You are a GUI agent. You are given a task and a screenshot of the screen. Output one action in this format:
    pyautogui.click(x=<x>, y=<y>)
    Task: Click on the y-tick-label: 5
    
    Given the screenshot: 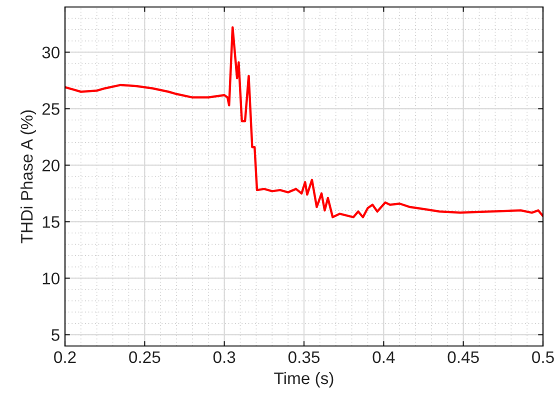 What is the action you would take?
    pyautogui.click(x=56, y=335)
    